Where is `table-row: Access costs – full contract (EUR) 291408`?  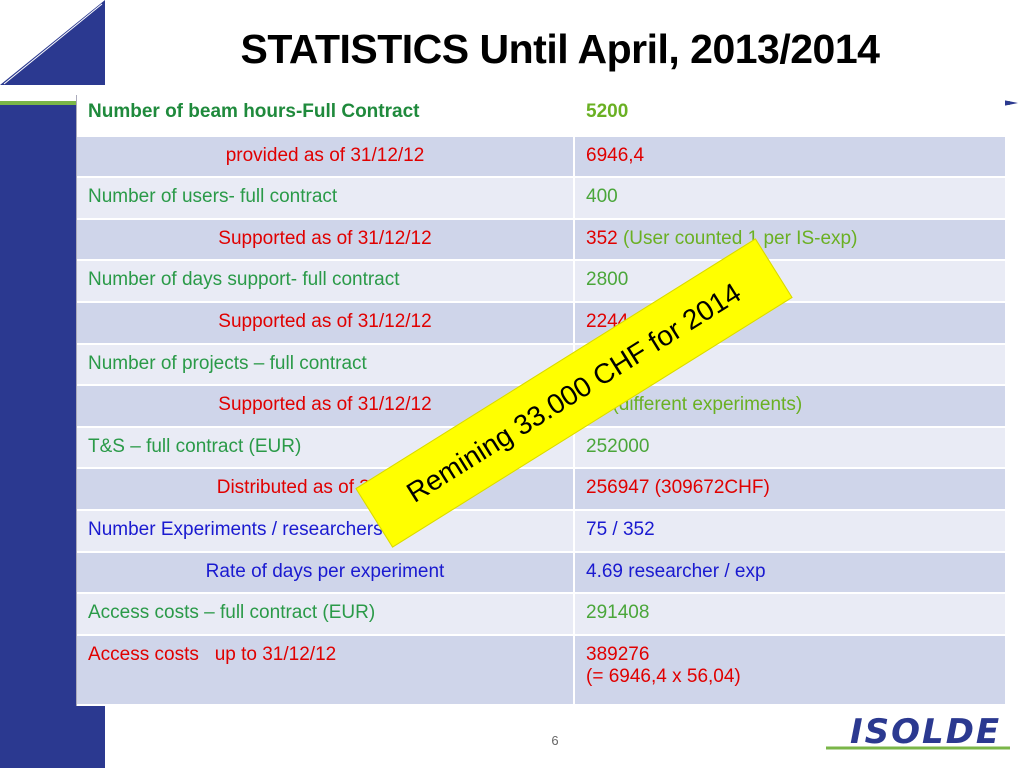
table-row: Access costs – full contract (EUR) 291408 is located at coordinates (541, 615).